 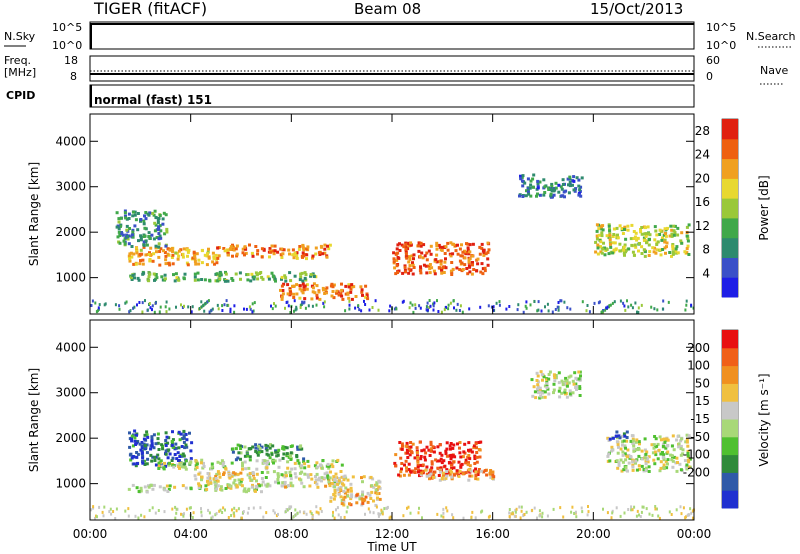 I want to click on x-tick-label: 00:00, so click(x=694, y=534).